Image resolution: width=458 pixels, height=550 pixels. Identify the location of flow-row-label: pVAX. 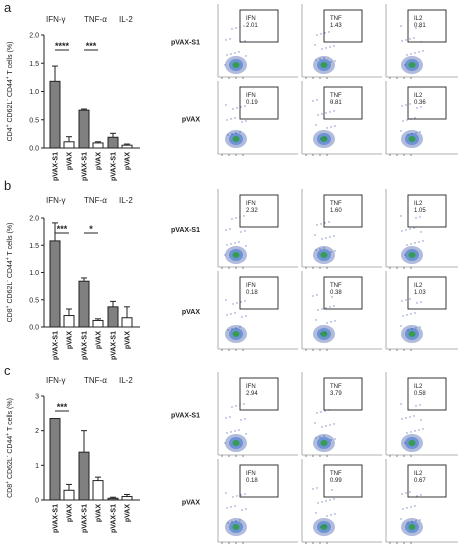
(191, 120).